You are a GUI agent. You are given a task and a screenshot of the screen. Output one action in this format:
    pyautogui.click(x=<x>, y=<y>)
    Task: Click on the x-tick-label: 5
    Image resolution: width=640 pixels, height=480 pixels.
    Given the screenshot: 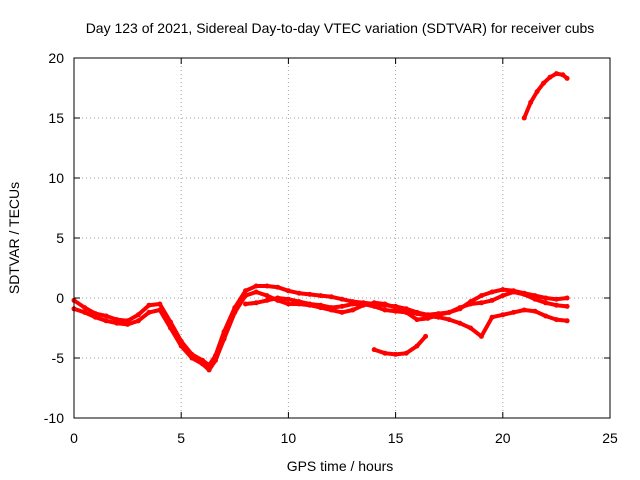 What is the action you would take?
    pyautogui.click(x=181, y=438)
    